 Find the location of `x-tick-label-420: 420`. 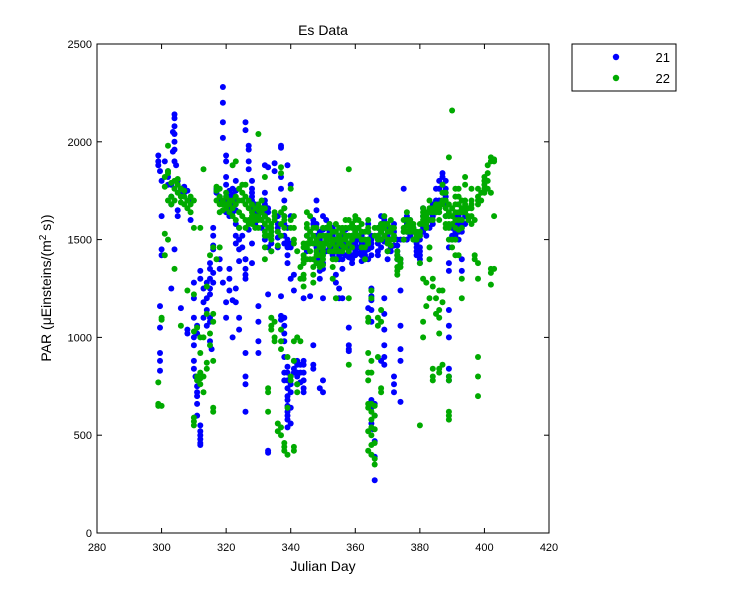

x-tick-label-420: 420 is located at coordinates (549, 548).